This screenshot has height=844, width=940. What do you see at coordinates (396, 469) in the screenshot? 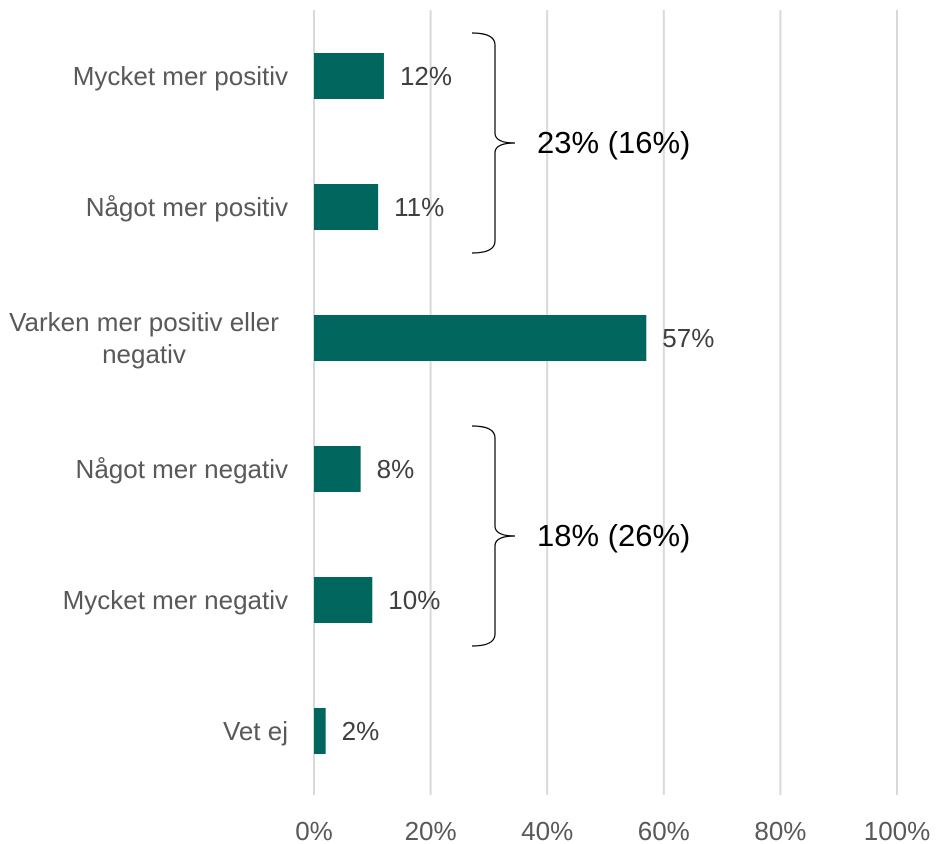
I see `value-label: 8%` at bounding box center [396, 469].